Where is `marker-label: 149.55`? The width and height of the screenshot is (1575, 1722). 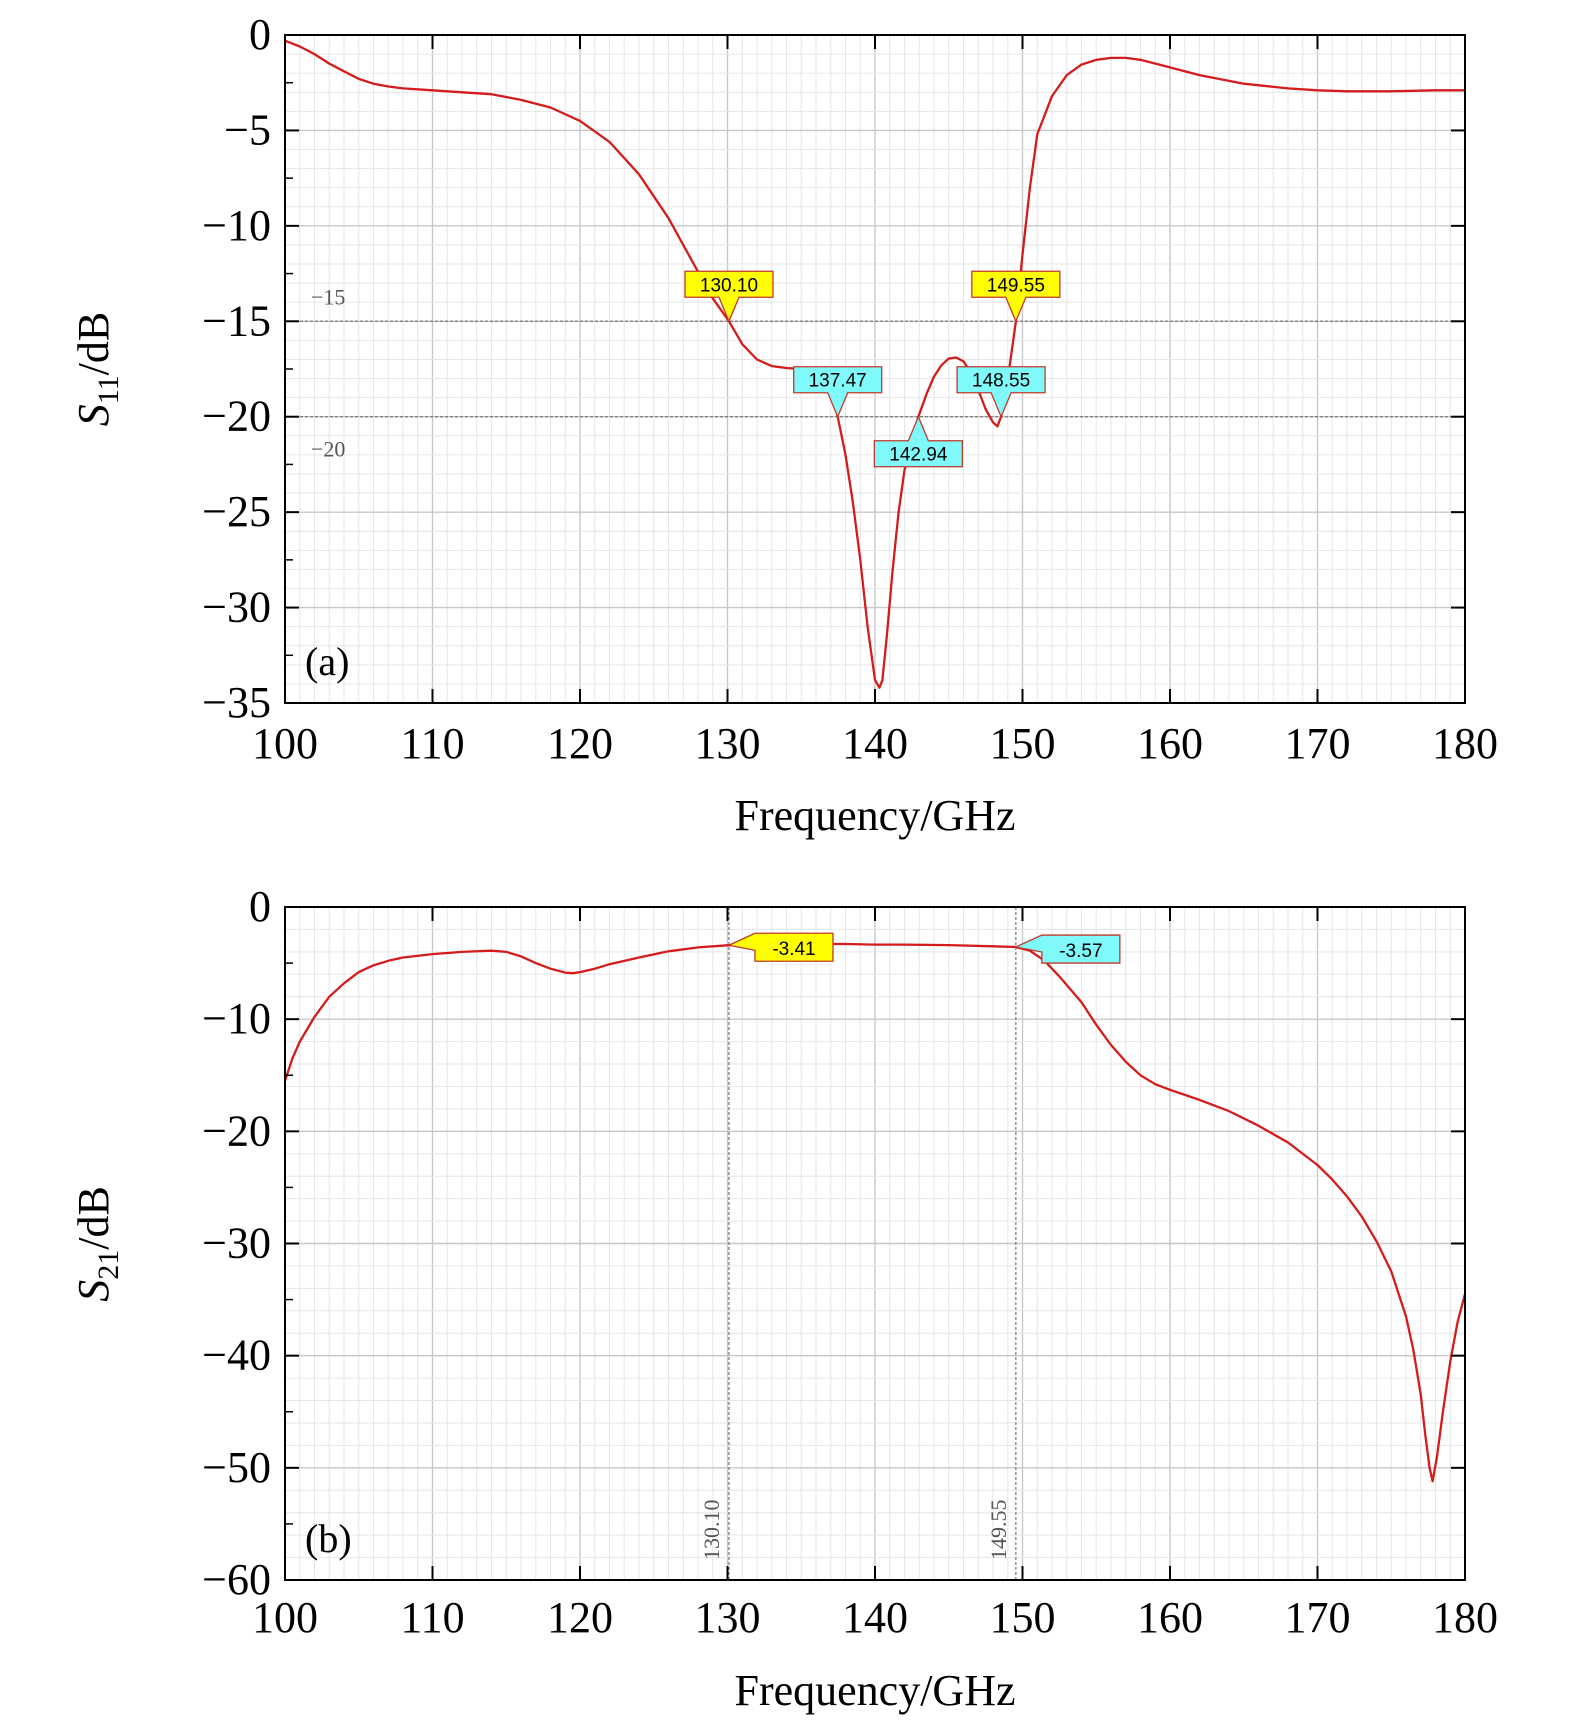 marker-label: 149.55 is located at coordinates (1016, 285).